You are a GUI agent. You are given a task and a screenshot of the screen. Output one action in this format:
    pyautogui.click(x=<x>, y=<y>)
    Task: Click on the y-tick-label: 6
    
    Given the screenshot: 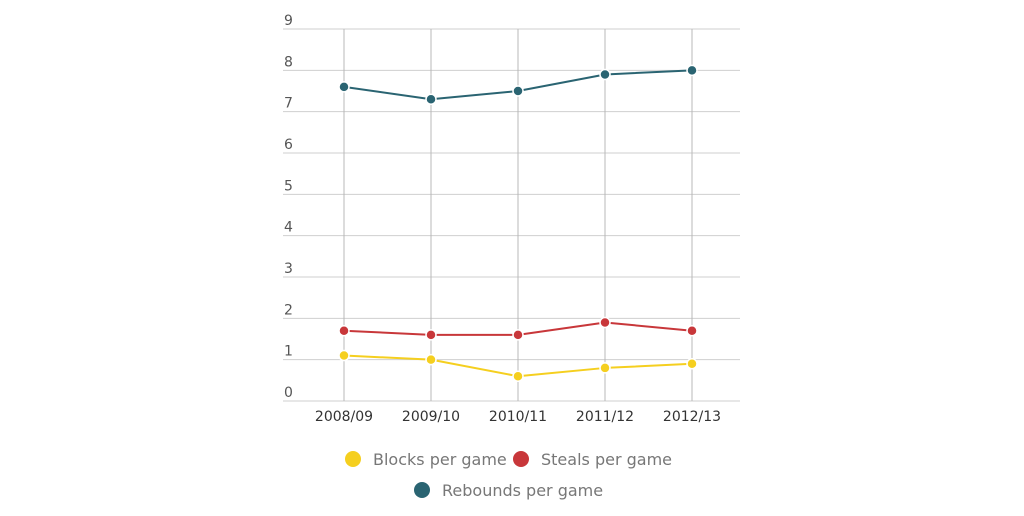 What is the action you would take?
    pyautogui.click(x=288, y=145)
    